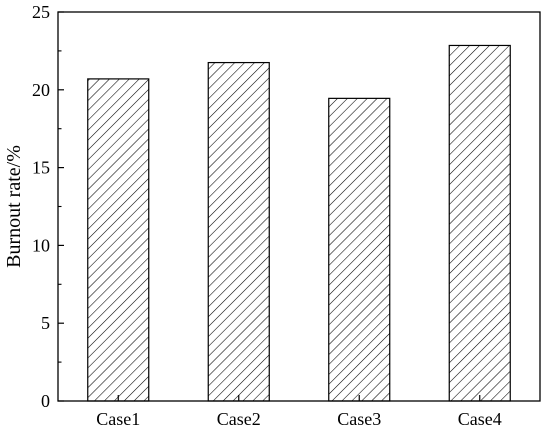 The image size is (550, 432). What do you see at coordinates (45, 401) in the screenshot?
I see `y-tick-label: 0` at bounding box center [45, 401].